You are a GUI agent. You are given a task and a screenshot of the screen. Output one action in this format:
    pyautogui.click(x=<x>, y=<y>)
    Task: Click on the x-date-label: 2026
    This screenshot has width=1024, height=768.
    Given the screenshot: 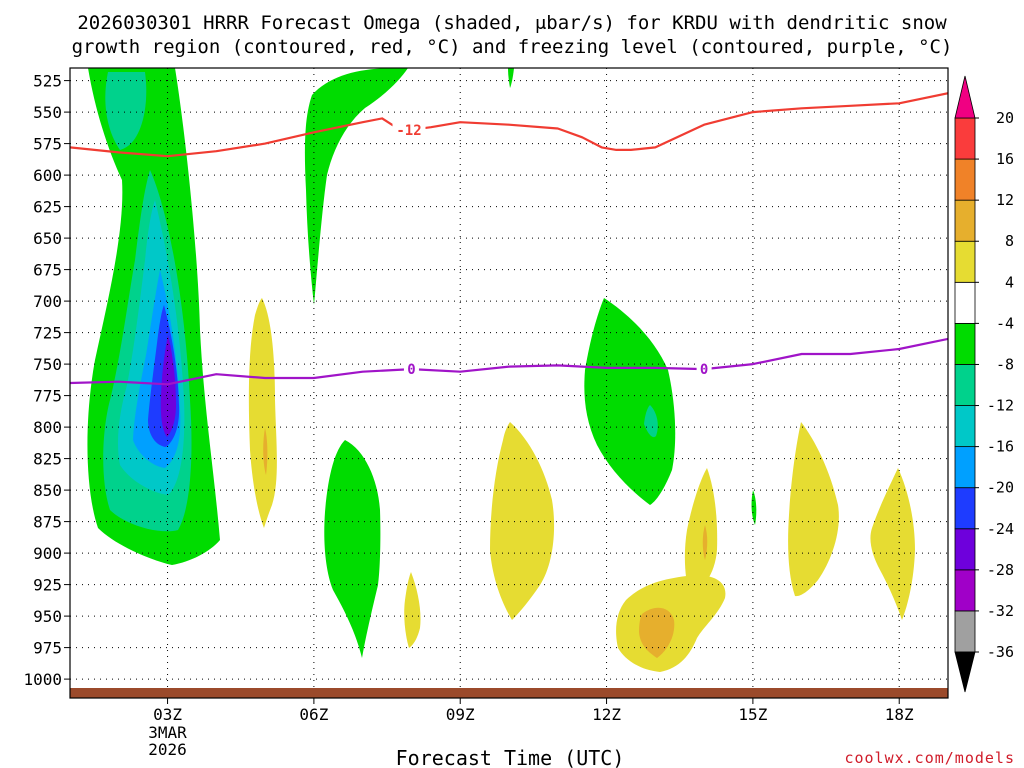 What is the action you would take?
    pyautogui.click(x=167, y=749)
    